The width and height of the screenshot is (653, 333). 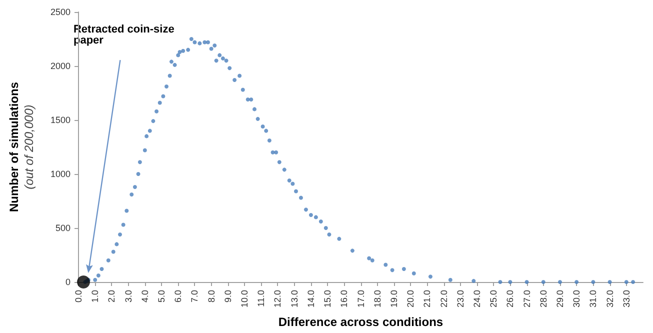 I want to click on x-tick-label: 28.0, so click(x=543, y=299).